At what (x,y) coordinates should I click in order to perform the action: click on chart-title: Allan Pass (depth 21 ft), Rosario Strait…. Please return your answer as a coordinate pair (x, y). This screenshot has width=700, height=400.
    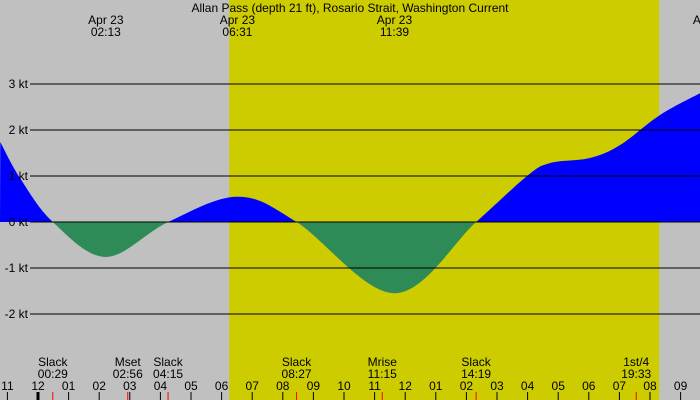
    Looking at the image, I should click on (350, 8).